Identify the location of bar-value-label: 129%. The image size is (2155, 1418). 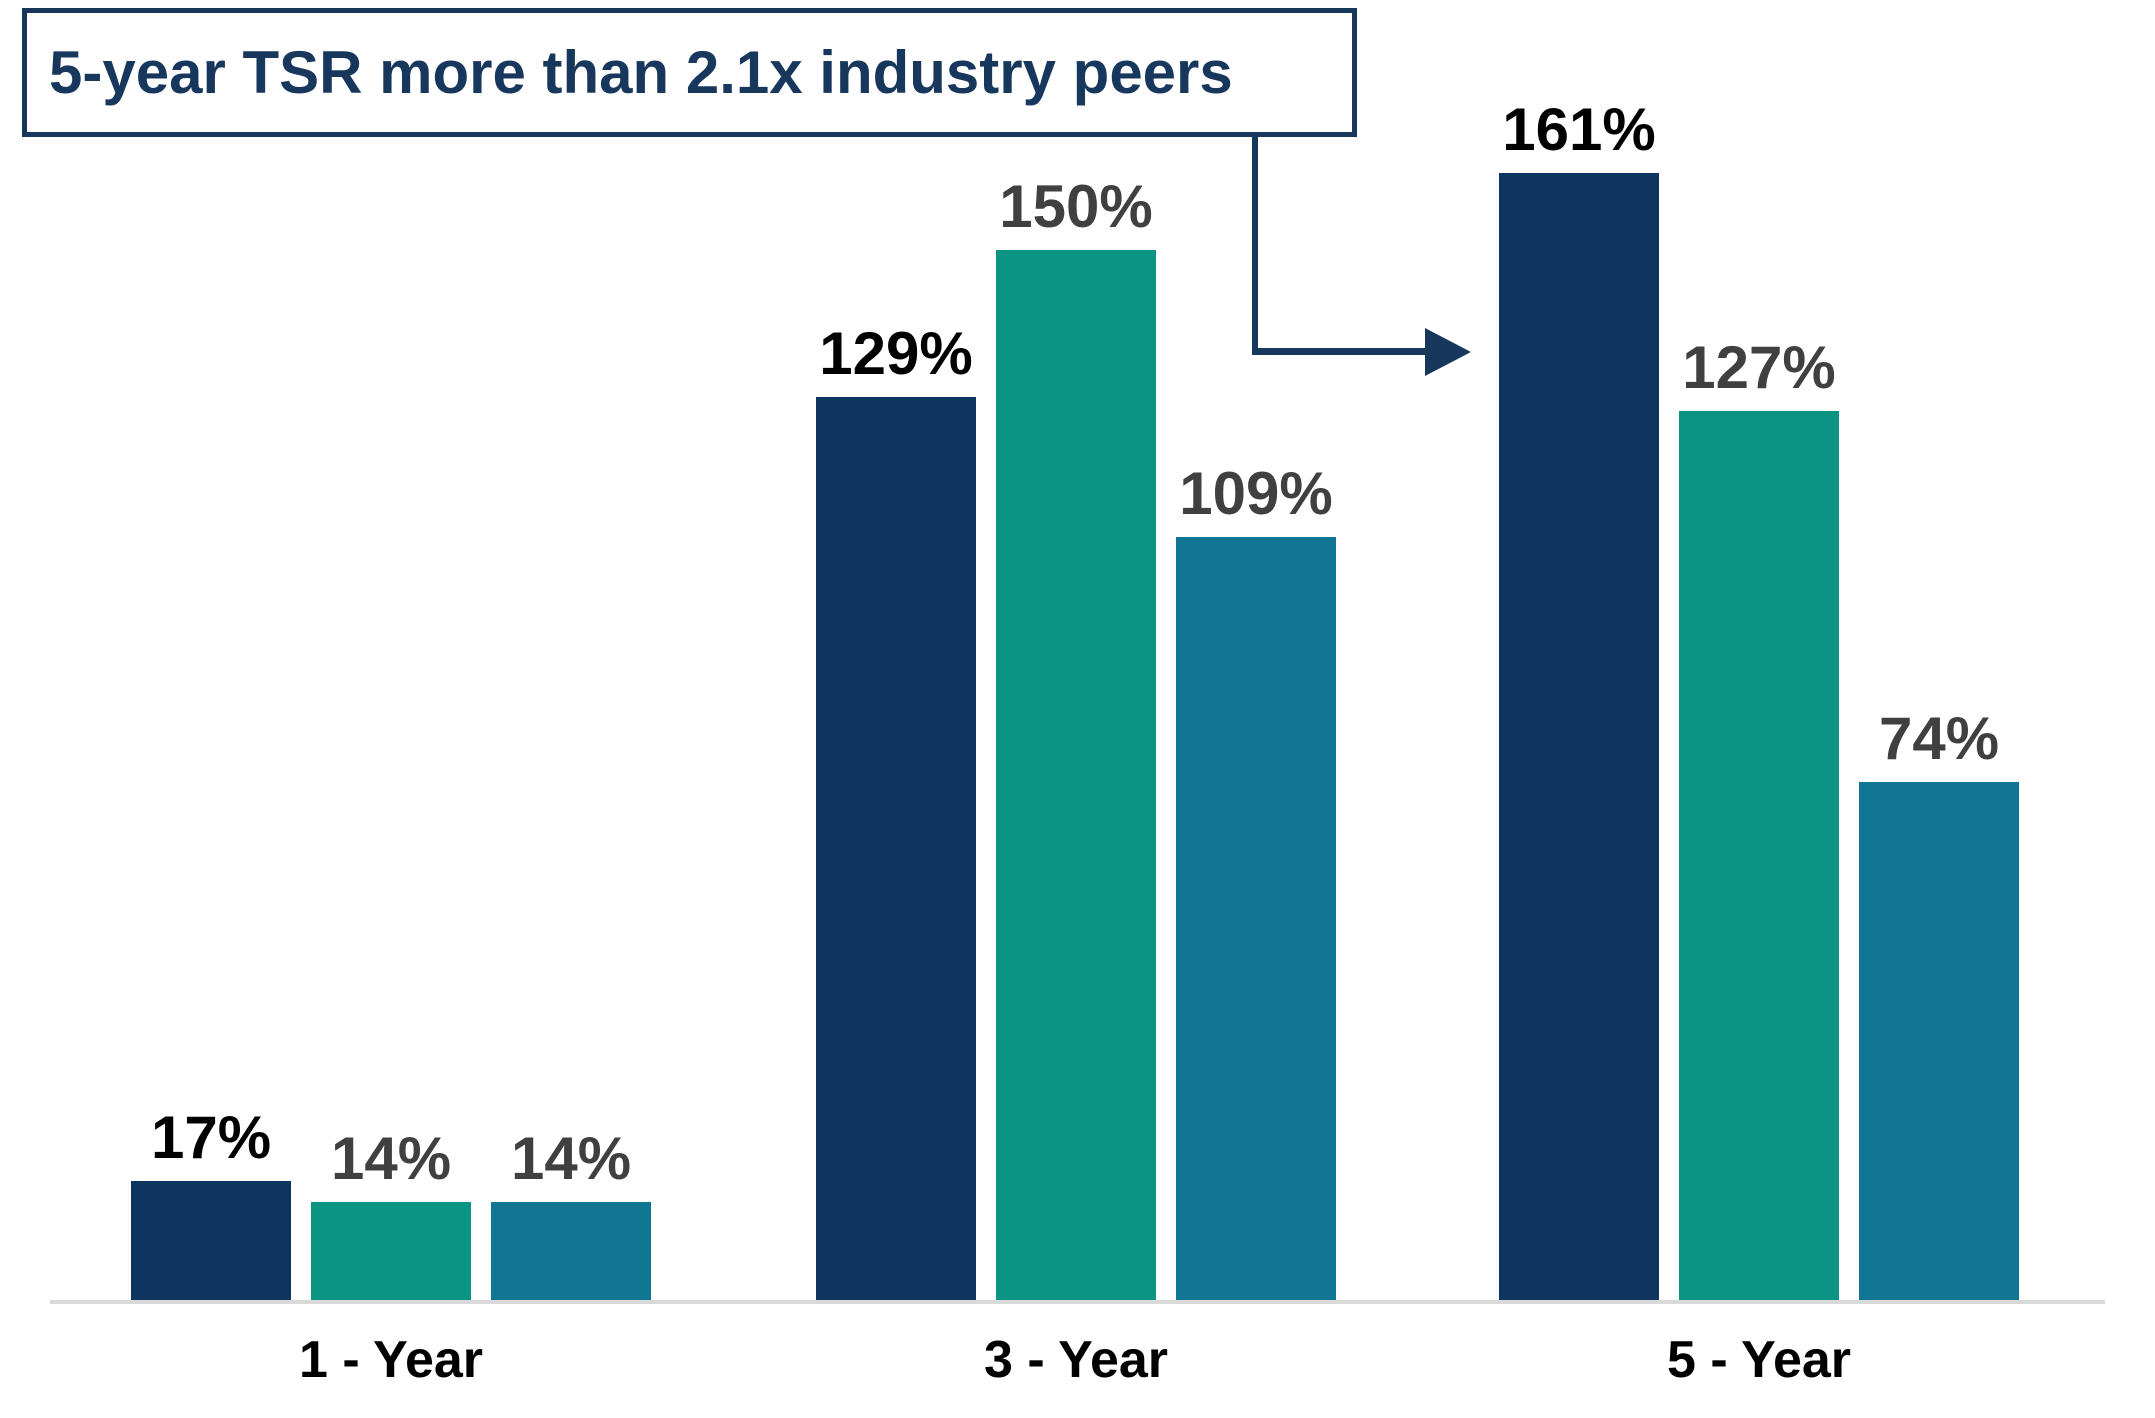
(896, 353).